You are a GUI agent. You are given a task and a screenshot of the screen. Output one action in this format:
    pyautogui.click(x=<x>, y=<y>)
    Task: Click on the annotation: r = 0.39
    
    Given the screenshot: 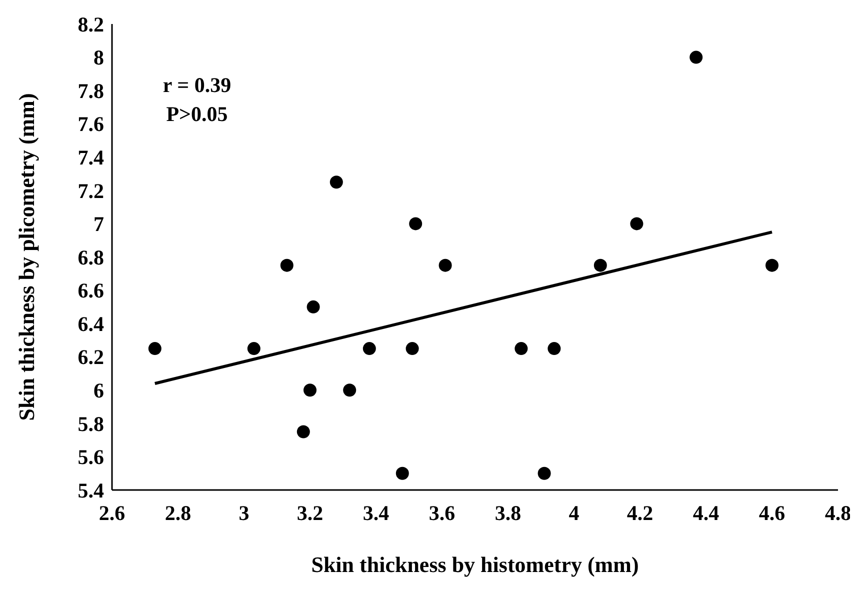 What is the action you would take?
    pyautogui.click(x=197, y=85)
    